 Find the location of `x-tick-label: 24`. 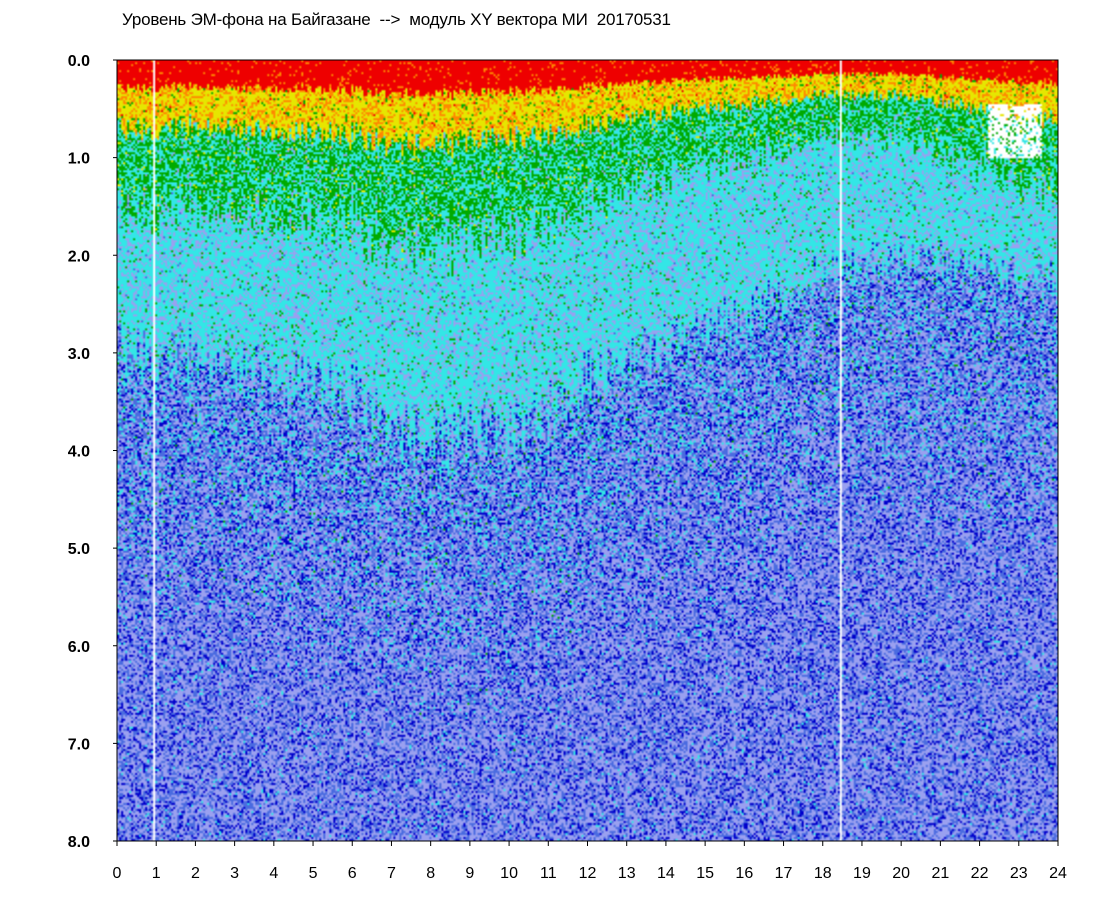

x-tick-label: 24 is located at coordinates (1058, 873).